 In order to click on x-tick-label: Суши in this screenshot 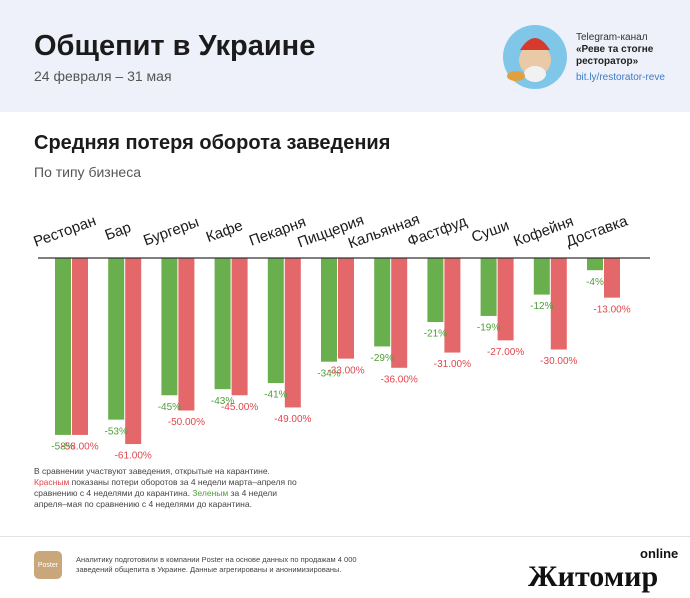, I will do `click(490, 231)`.